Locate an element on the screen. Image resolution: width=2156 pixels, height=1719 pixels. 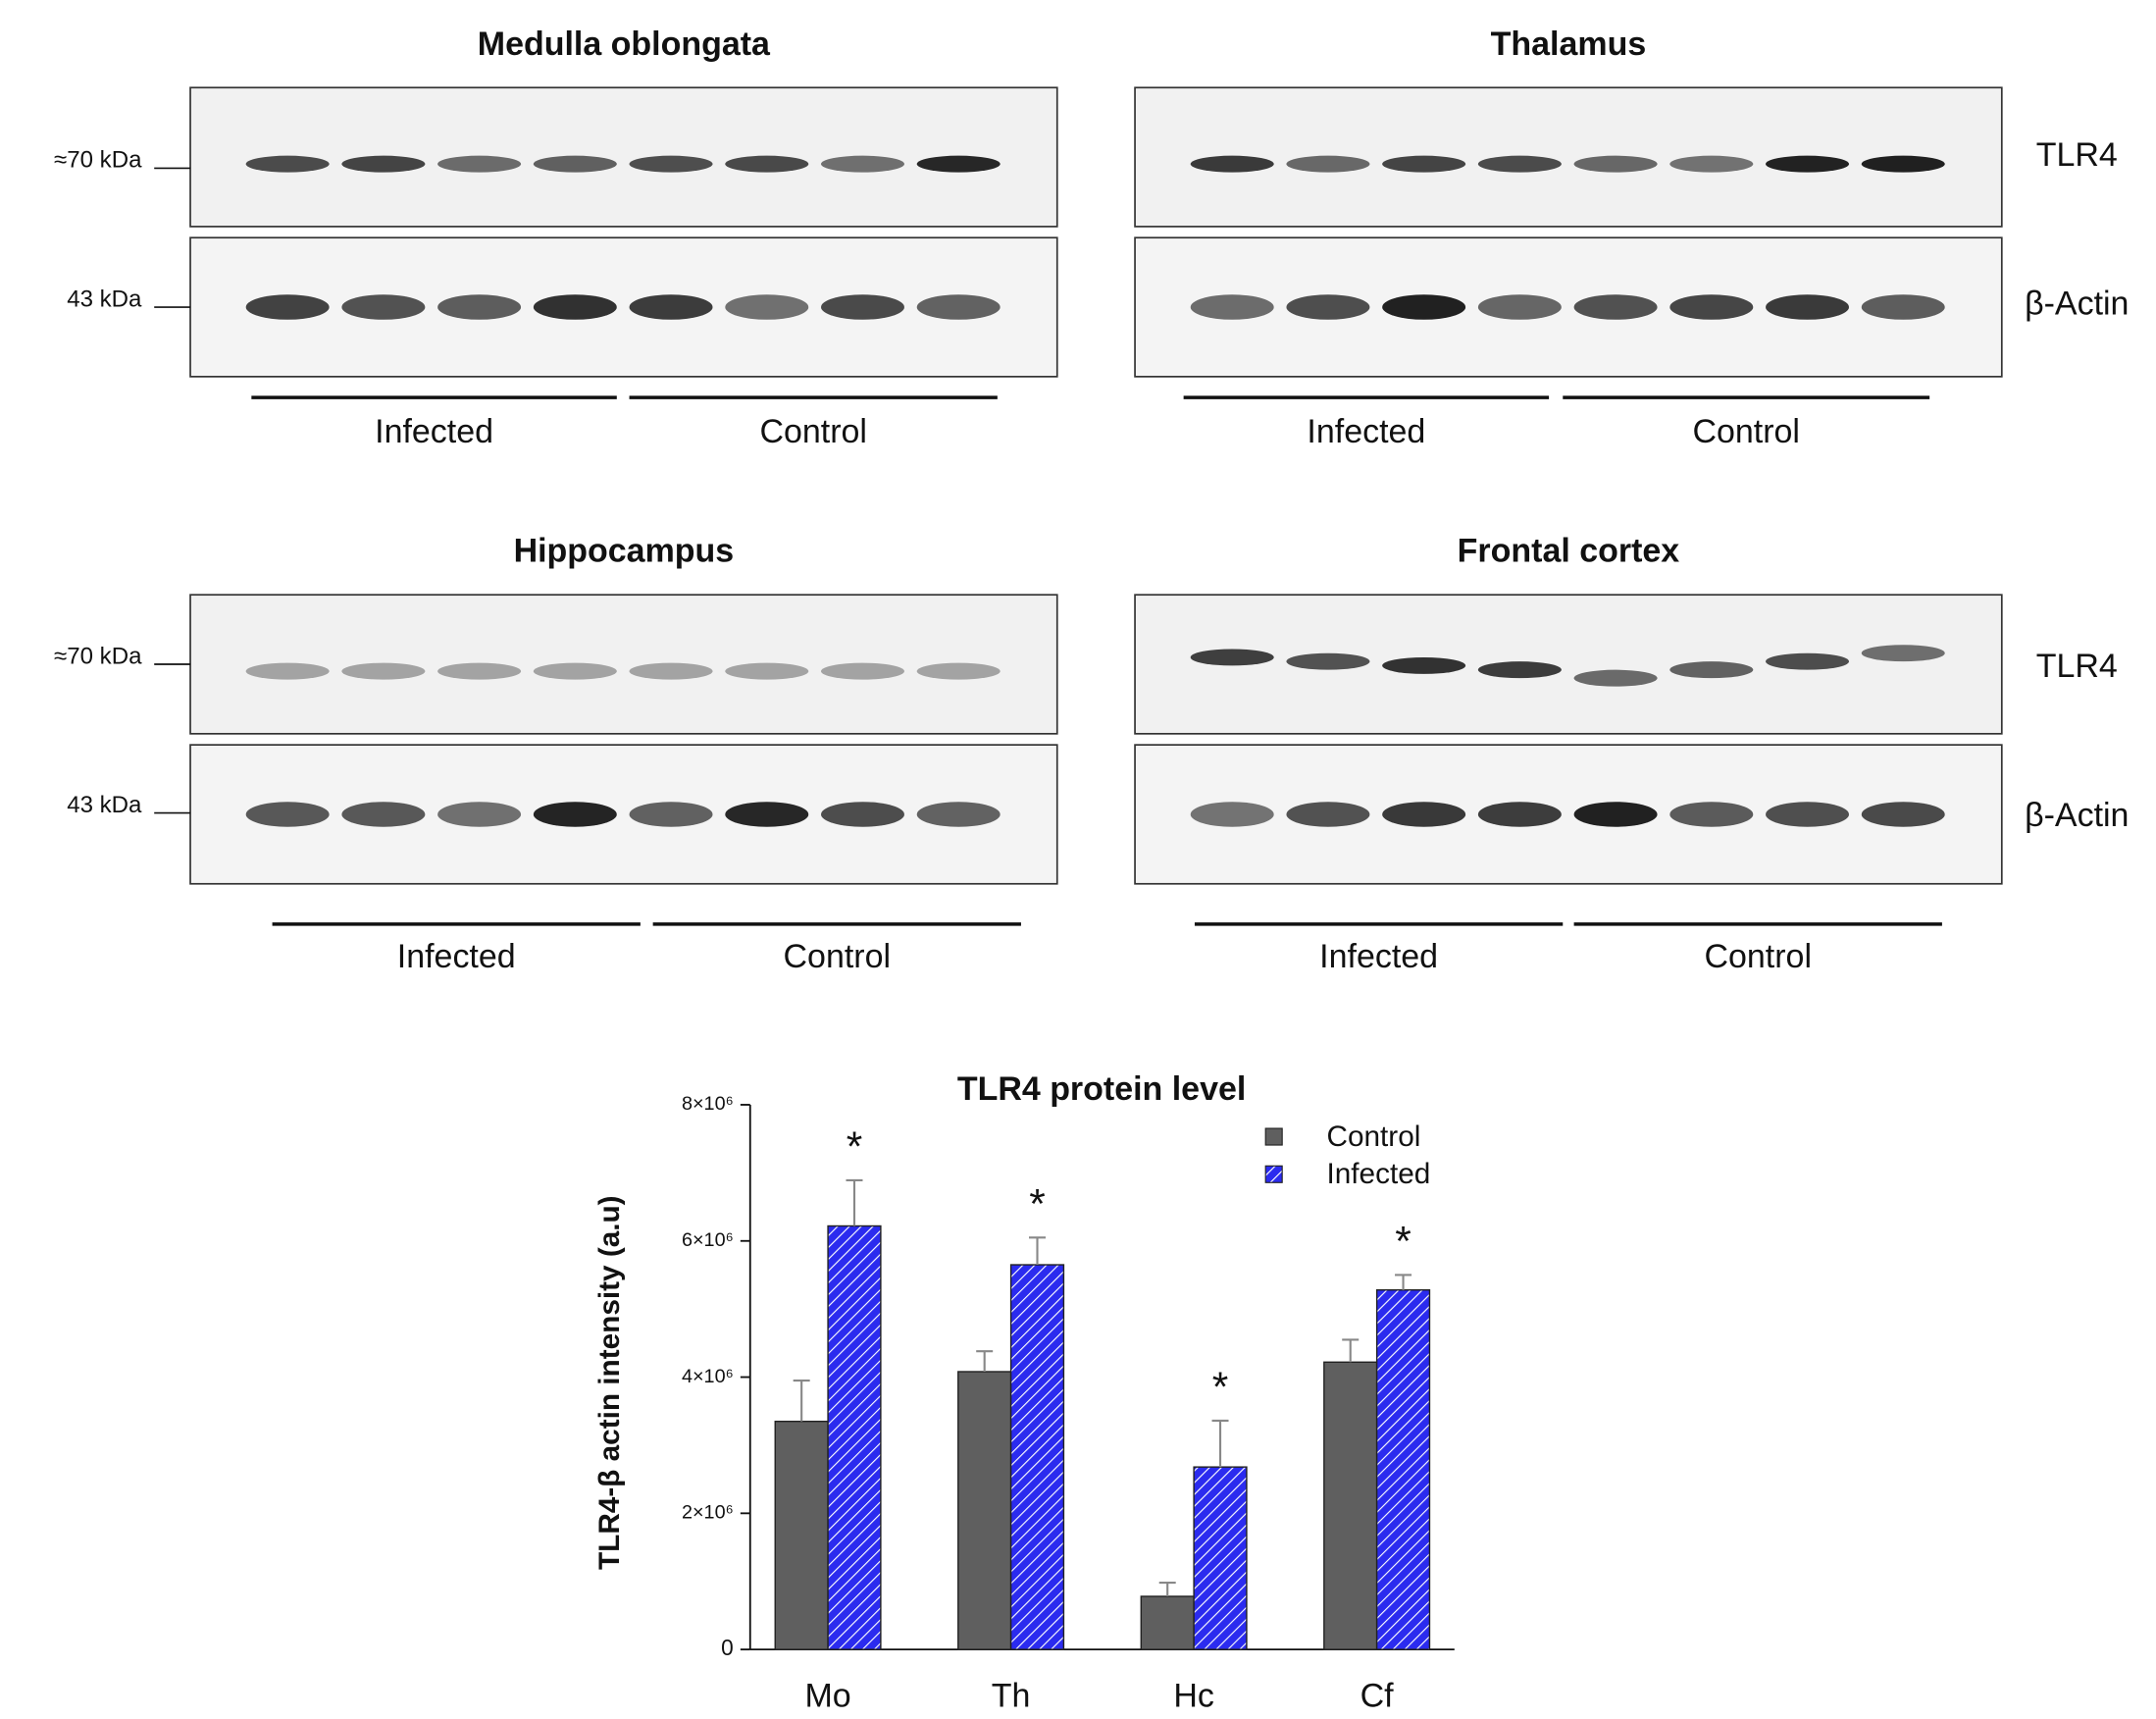
y-tick-label: 2×10⁶ is located at coordinates (708, 1513).